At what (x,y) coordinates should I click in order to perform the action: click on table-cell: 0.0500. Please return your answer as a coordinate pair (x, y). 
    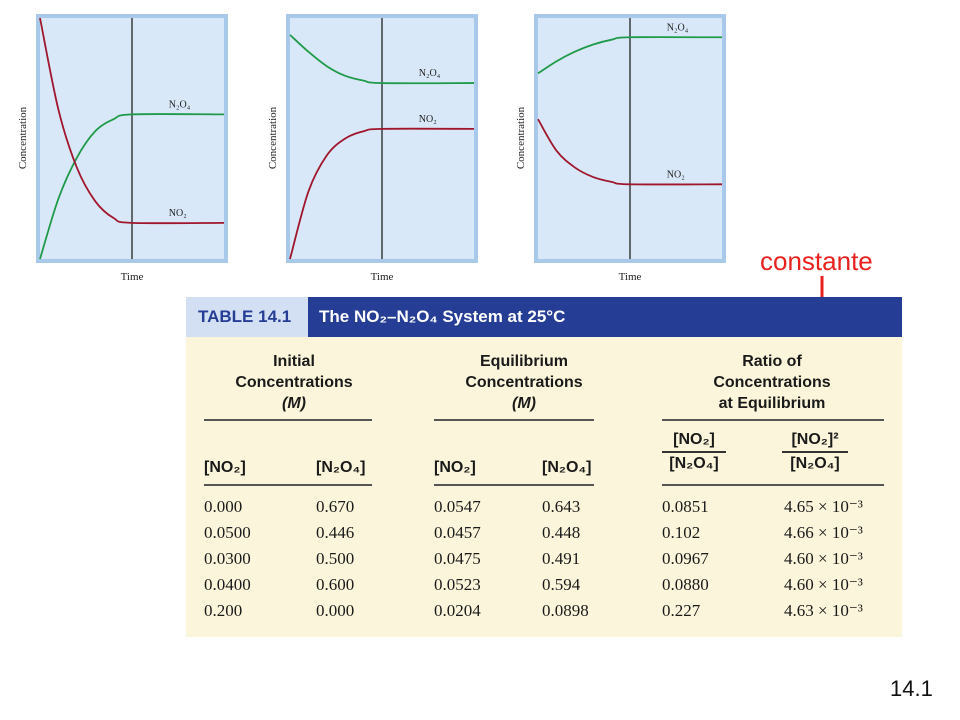
    Looking at the image, I should click on (227, 532).